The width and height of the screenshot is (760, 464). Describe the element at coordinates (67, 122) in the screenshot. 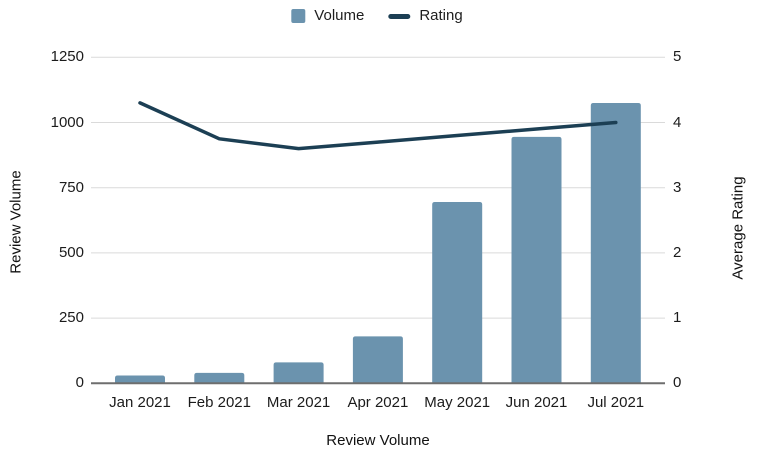

I see `left-axis-tick-label: 1000` at that location.